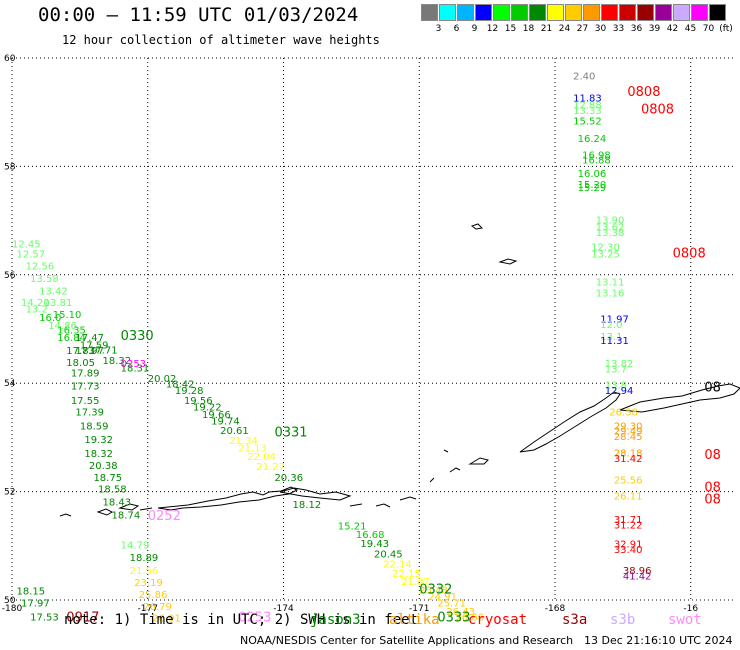  Describe the element at coordinates (374, 544) in the screenshot. I see `wave-height-label: 19.43` at that location.